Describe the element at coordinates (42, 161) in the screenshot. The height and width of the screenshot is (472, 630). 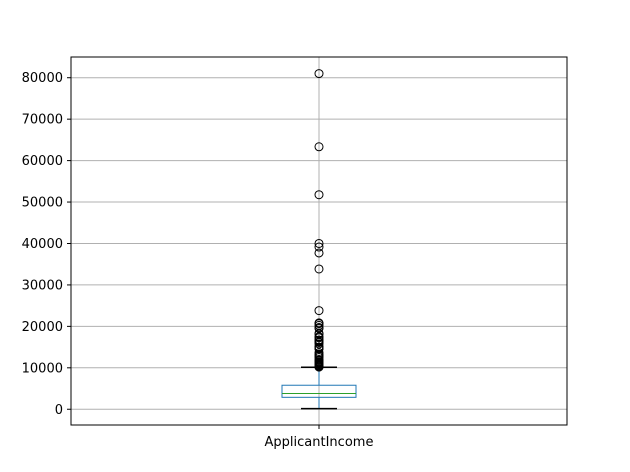
I see `y-tick-label: 60000` at that location.